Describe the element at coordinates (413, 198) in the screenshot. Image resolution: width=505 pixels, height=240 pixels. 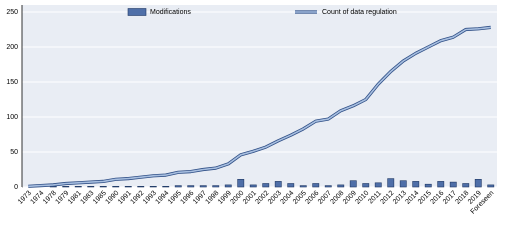
I see `x-tick-label: 2014` at that location.